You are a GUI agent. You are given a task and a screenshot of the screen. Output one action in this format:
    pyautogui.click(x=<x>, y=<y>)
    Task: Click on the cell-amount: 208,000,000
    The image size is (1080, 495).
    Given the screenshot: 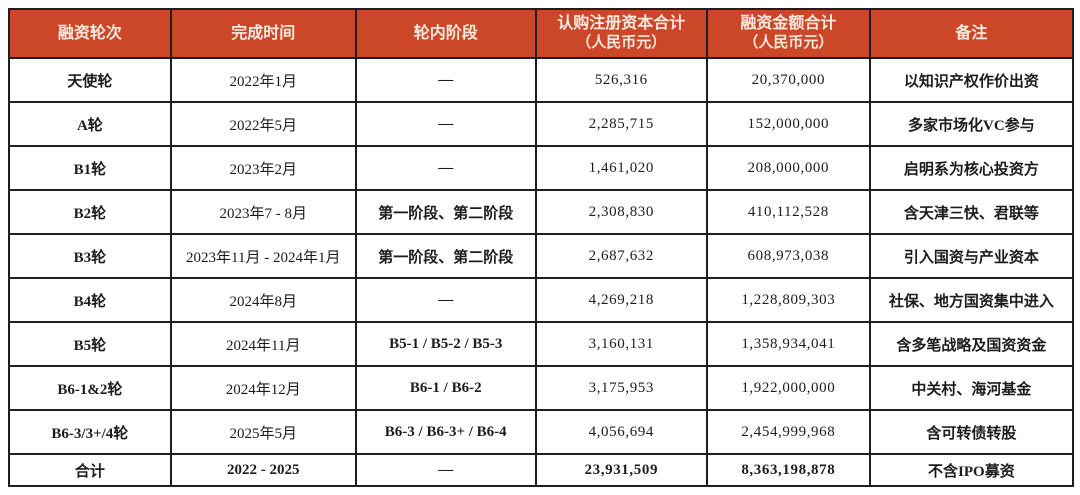 What is the action you would take?
    pyautogui.click(x=788, y=168)
    